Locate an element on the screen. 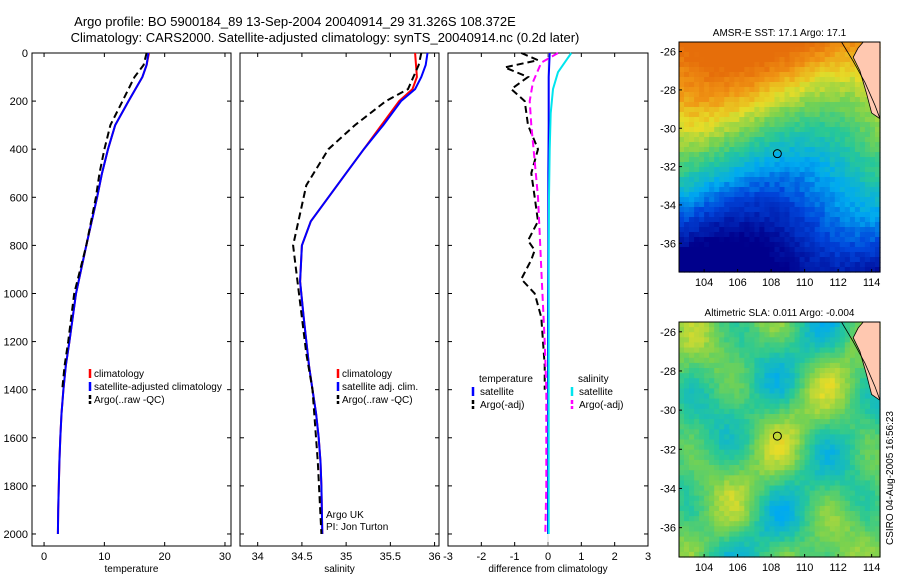 Image resolution: width=900 pixels, height=580 pixels. sla-map is located at coordinates (780, 440).